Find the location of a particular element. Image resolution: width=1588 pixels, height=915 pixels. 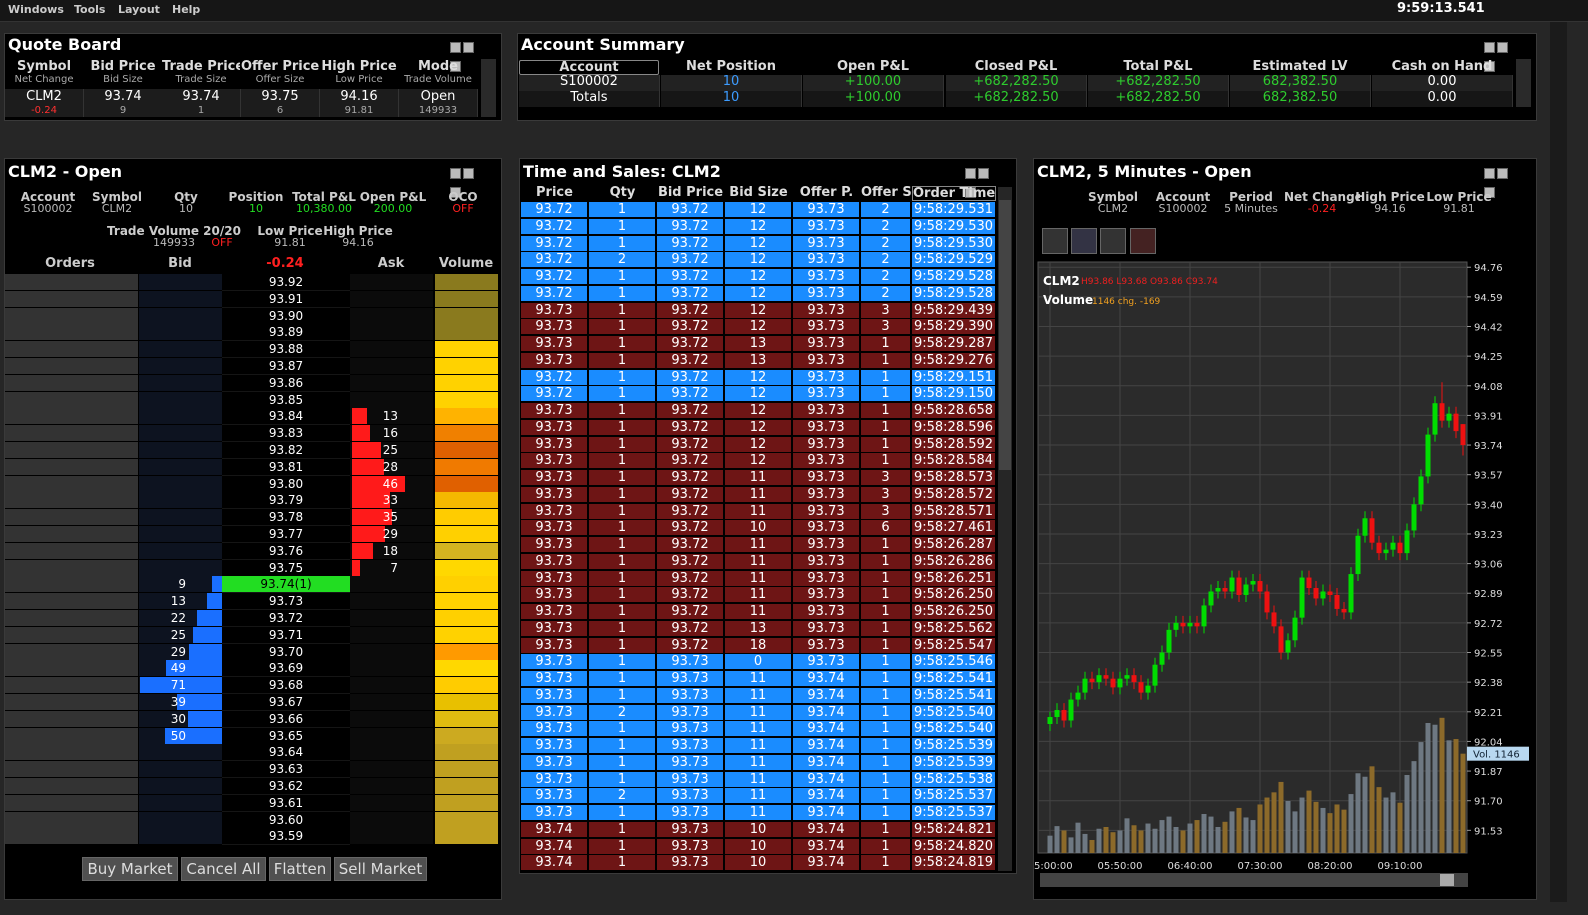

order-button: Buy Market is located at coordinates (130, 869).